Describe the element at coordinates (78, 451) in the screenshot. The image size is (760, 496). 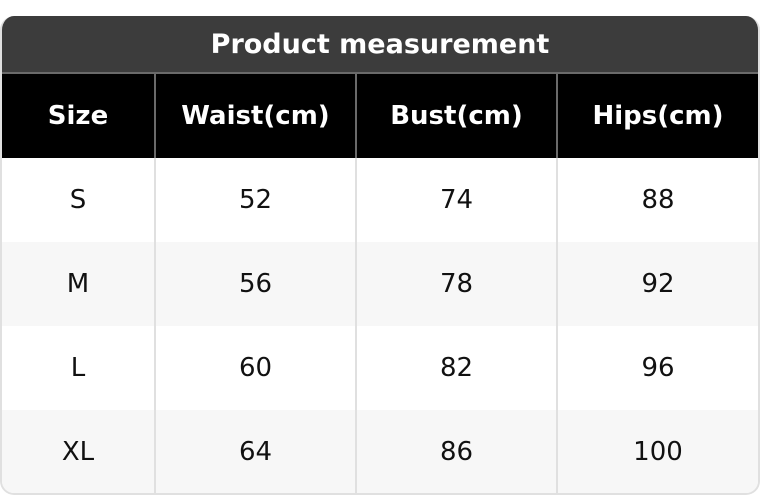
I see `cell-size: XL` at that location.